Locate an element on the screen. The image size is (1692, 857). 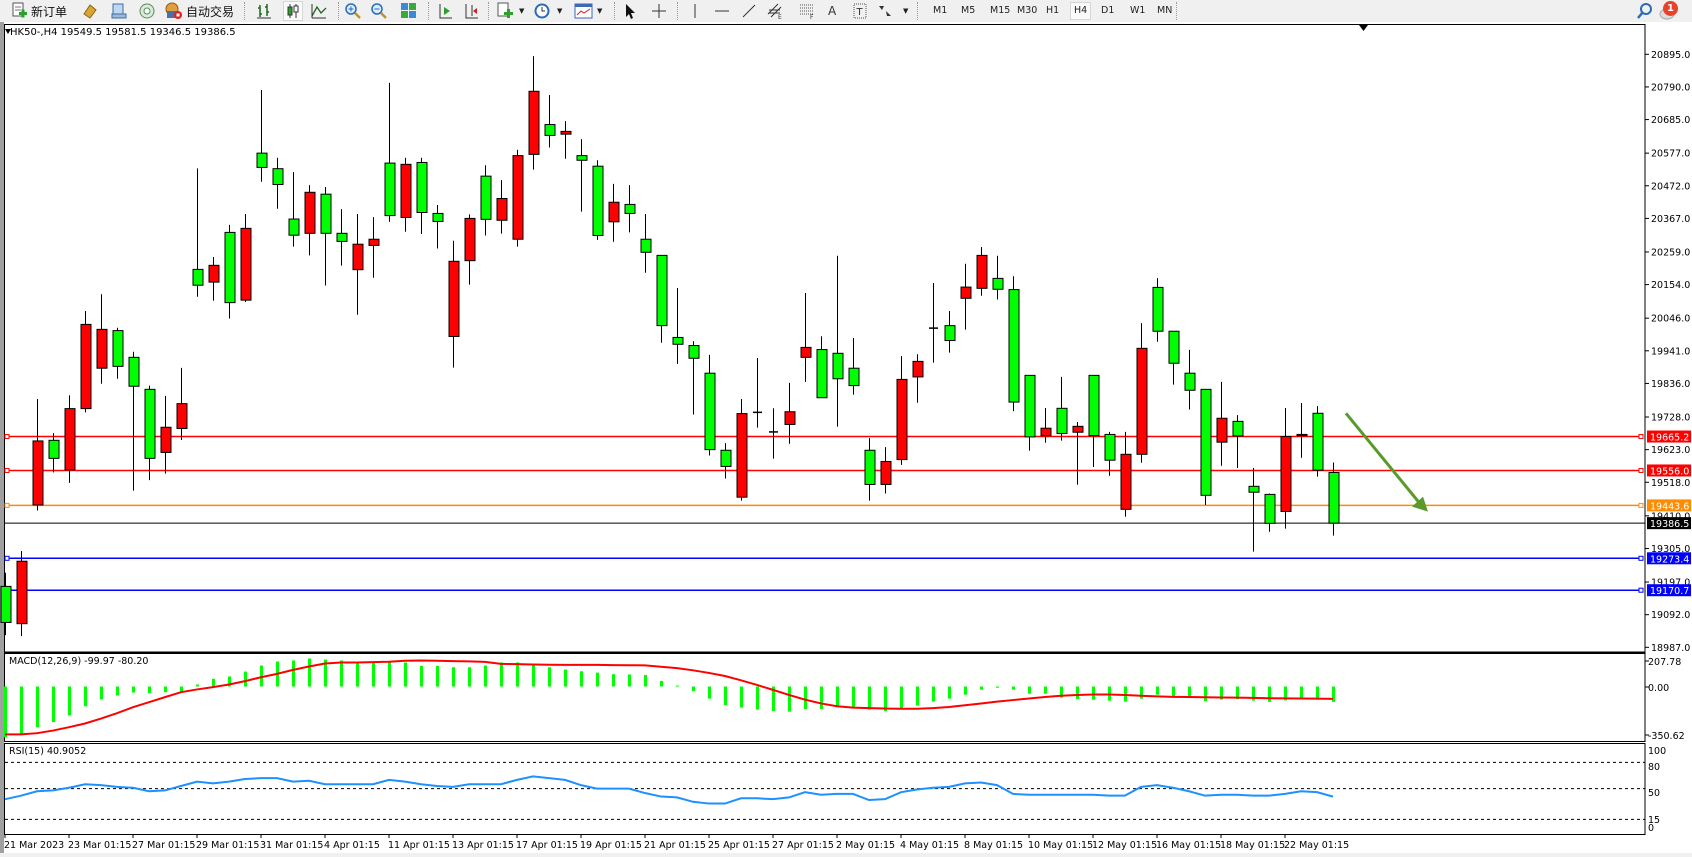
text-label-icon: T is located at coordinates (860, 11).